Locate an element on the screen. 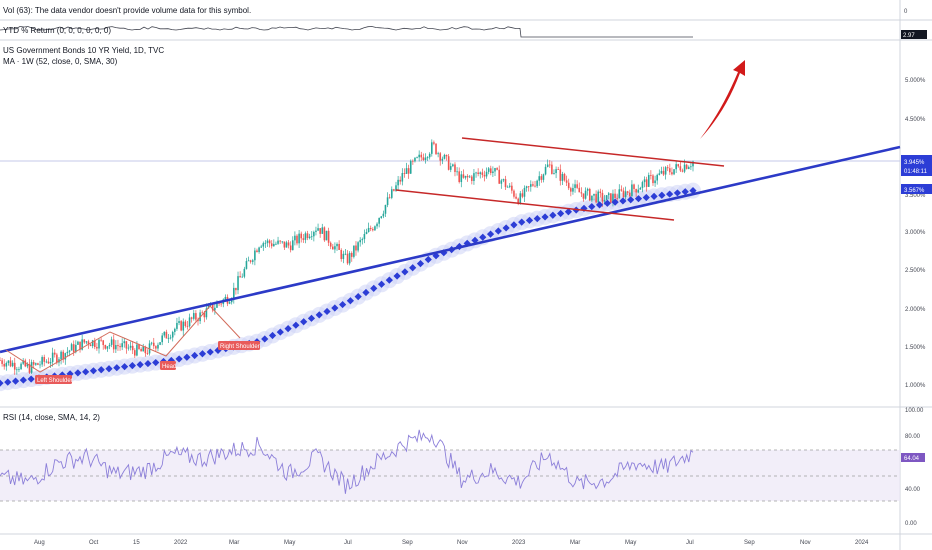 The height and width of the screenshot is (550, 932). y-tick-label: 4.500% is located at coordinates (915, 120).